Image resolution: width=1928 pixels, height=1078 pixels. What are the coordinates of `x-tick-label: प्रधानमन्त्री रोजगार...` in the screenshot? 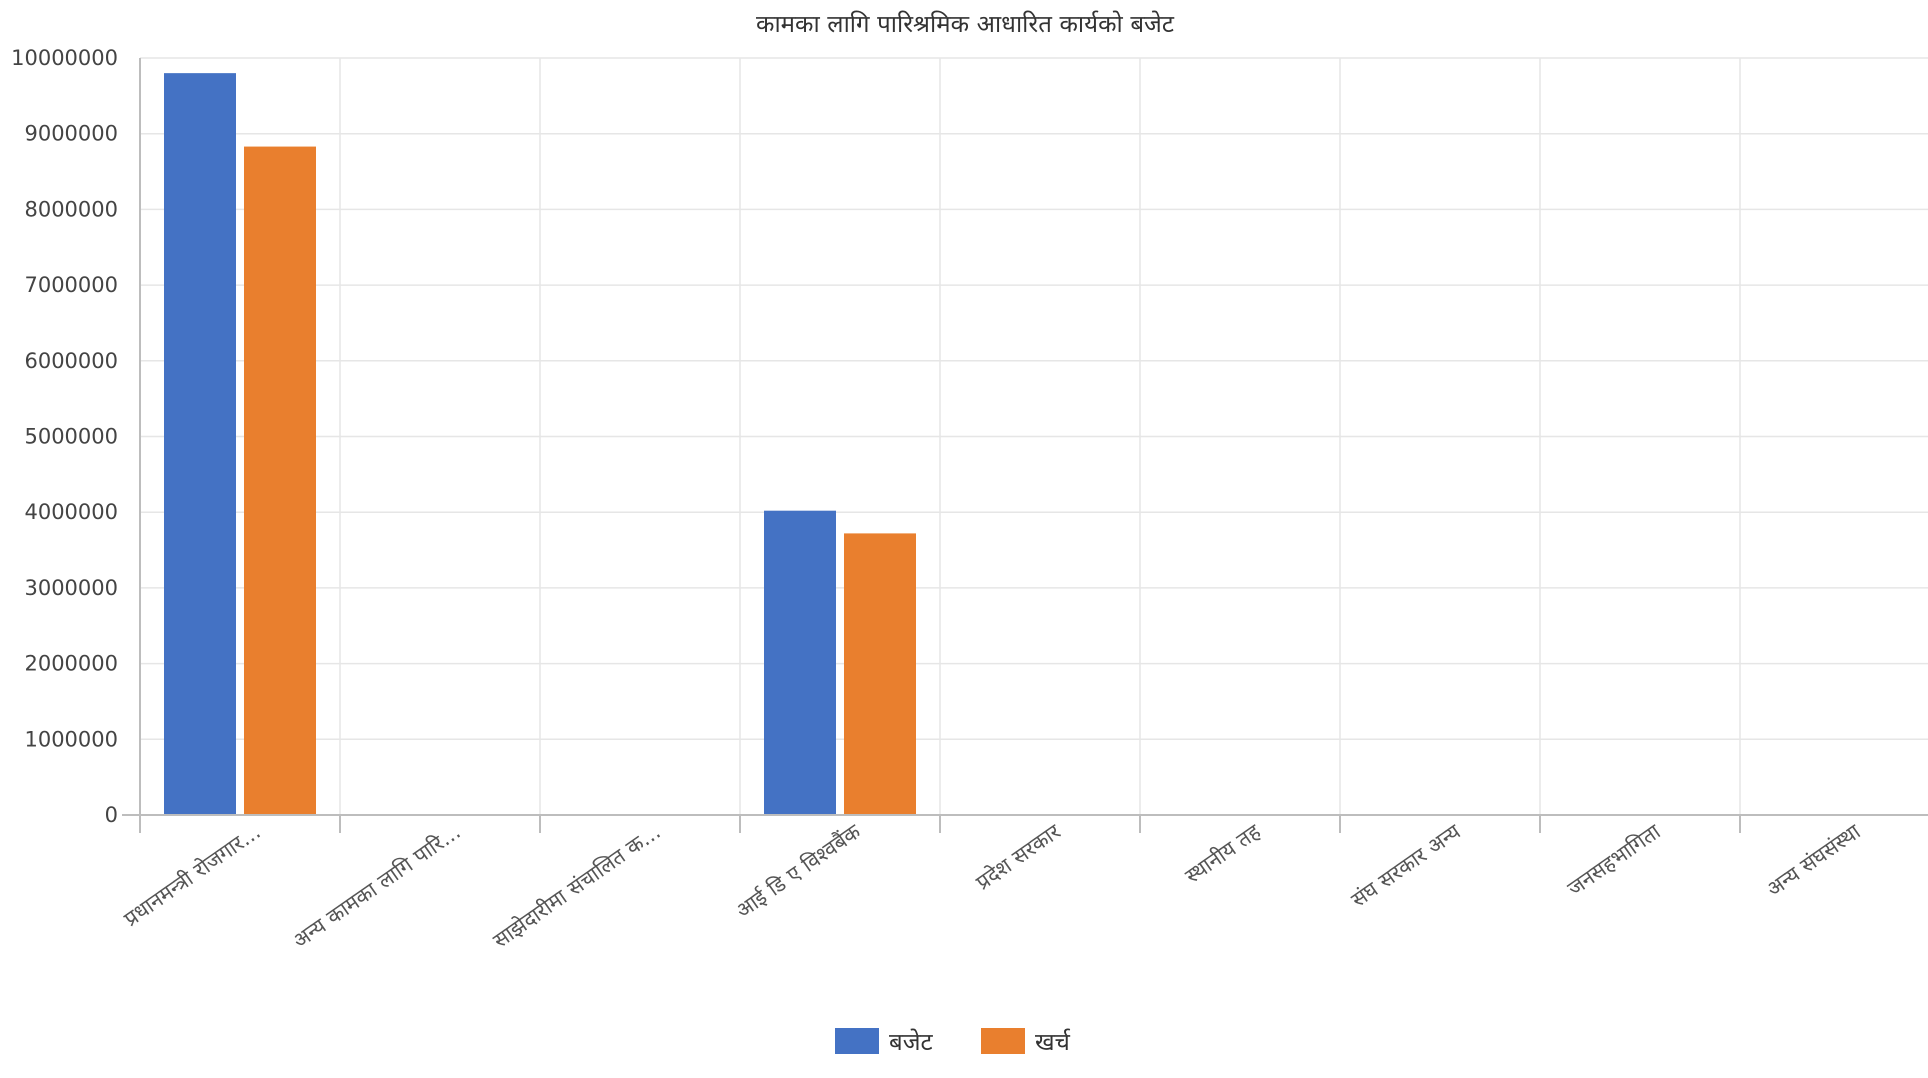 It's located at (192, 875).